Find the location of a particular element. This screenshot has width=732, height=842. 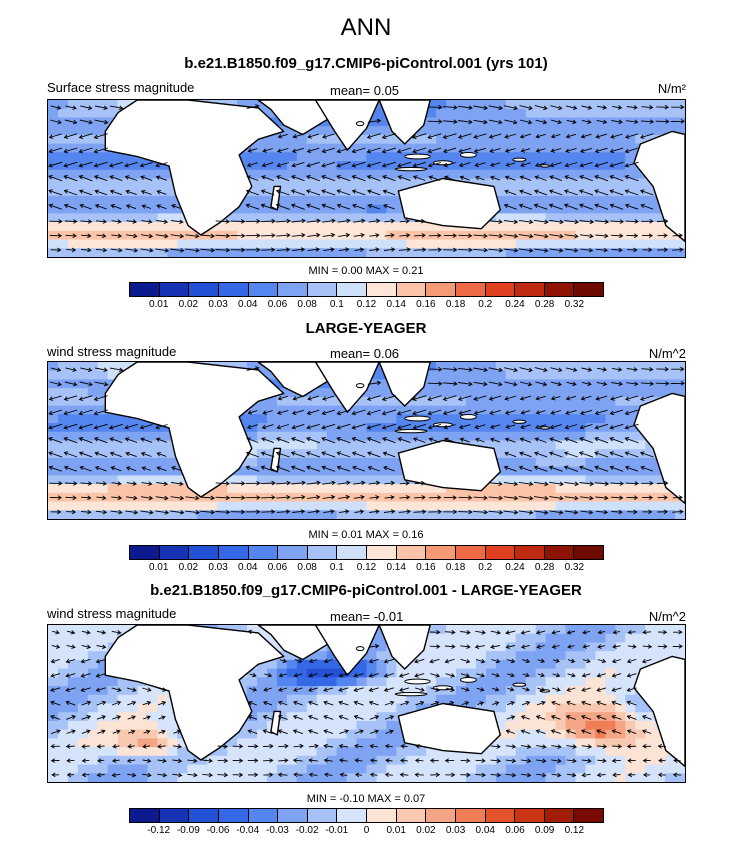

colorbar-swatch is located at coordinates (441, 289).